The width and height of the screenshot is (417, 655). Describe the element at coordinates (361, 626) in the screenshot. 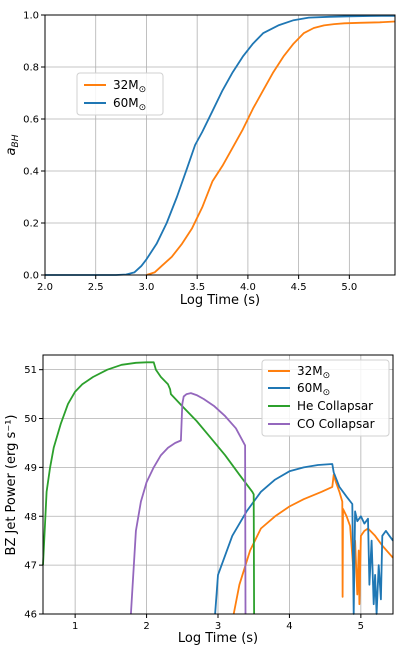

I see `bottom-x-tick-label: 5` at that location.